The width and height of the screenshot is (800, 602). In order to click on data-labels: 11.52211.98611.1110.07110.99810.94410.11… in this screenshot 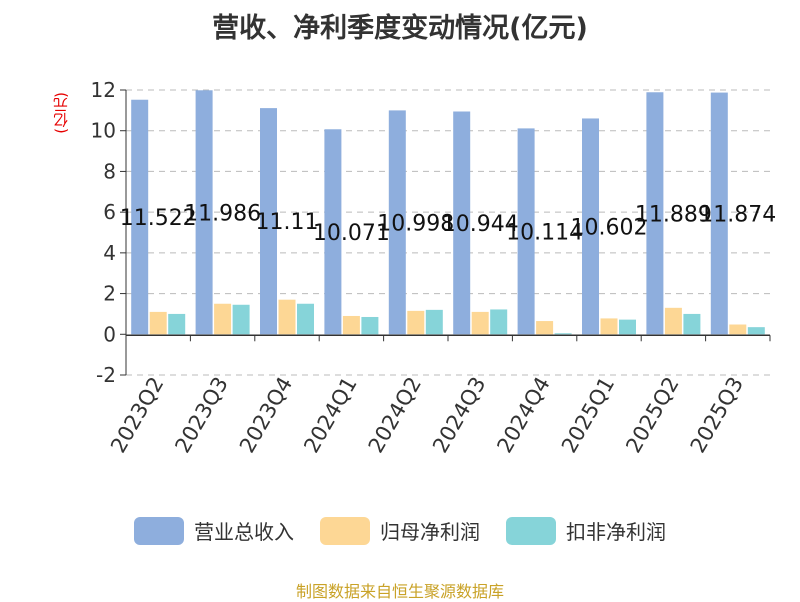, I will do `click(448, 223)`.